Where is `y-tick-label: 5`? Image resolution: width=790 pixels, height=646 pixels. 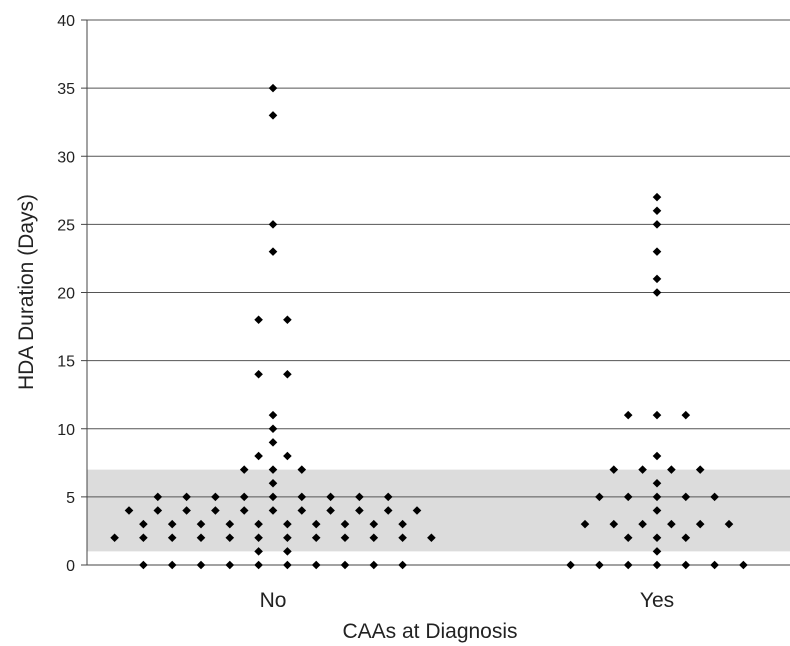 y-tick-label: 5 is located at coordinates (70, 498).